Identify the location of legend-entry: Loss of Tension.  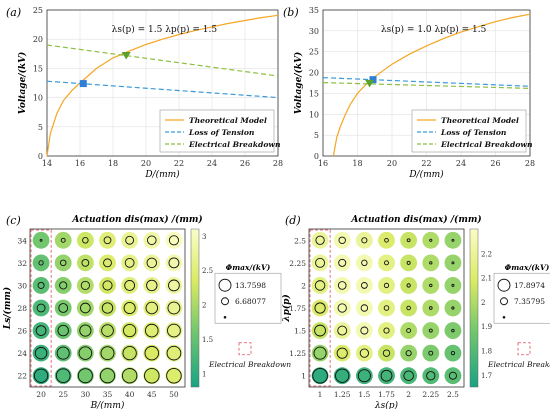
(221, 132).